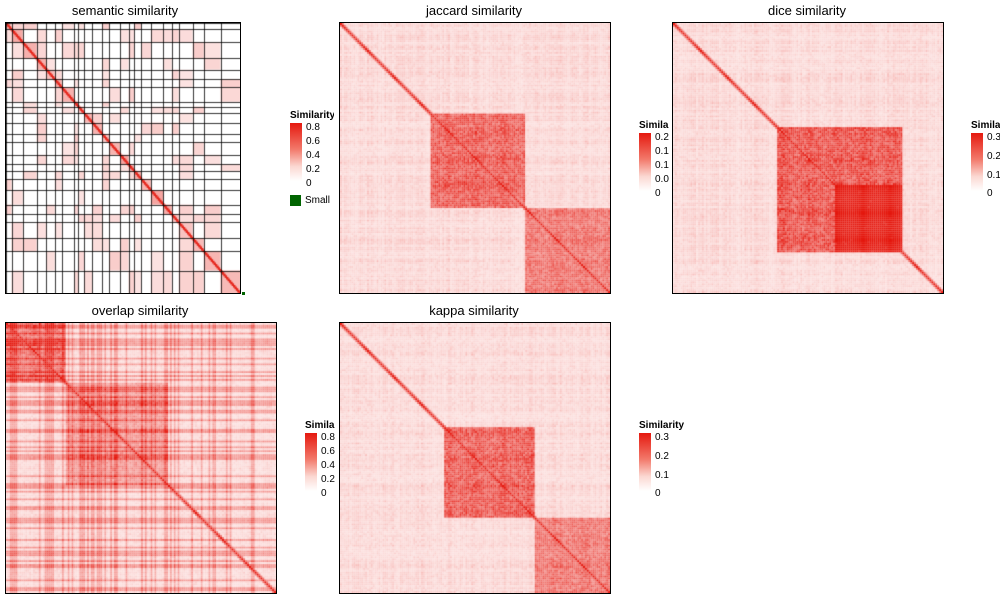  I want to click on dice-panel: dice similarity, so click(807, 150).